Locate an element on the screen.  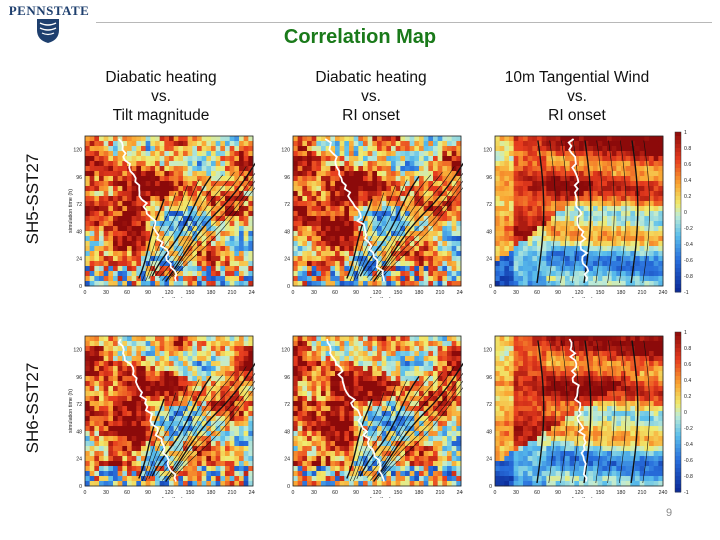
y-tick-label: 0 is located at coordinates (490, 287).